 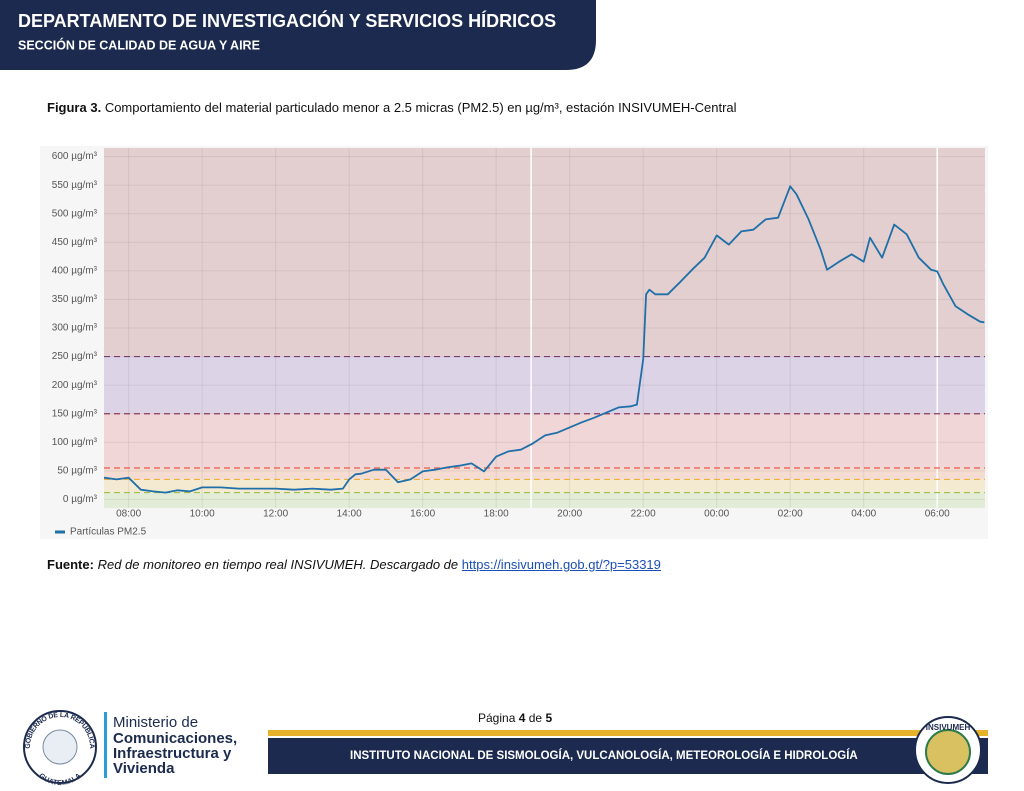 I want to click on header-shape, so click(x=298, y=35).